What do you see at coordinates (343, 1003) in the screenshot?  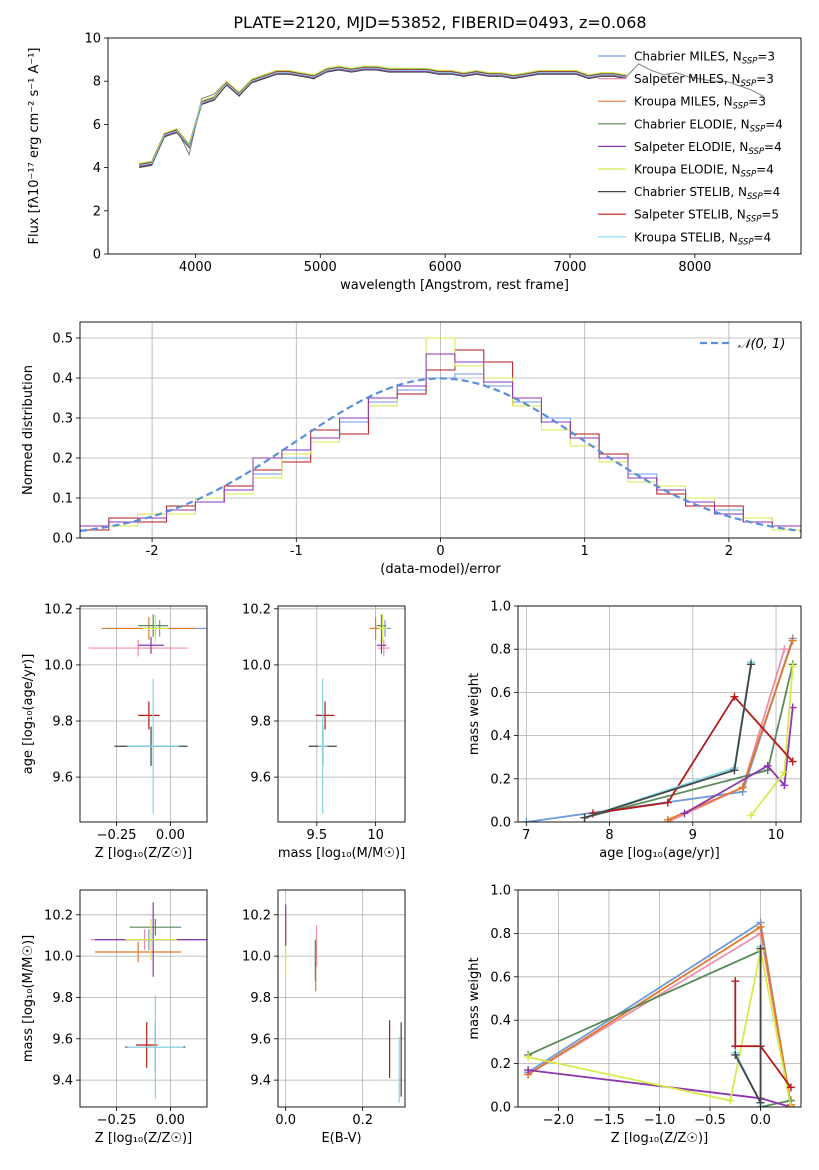 I see `mass-vs-EBV-plot-area` at bounding box center [343, 1003].